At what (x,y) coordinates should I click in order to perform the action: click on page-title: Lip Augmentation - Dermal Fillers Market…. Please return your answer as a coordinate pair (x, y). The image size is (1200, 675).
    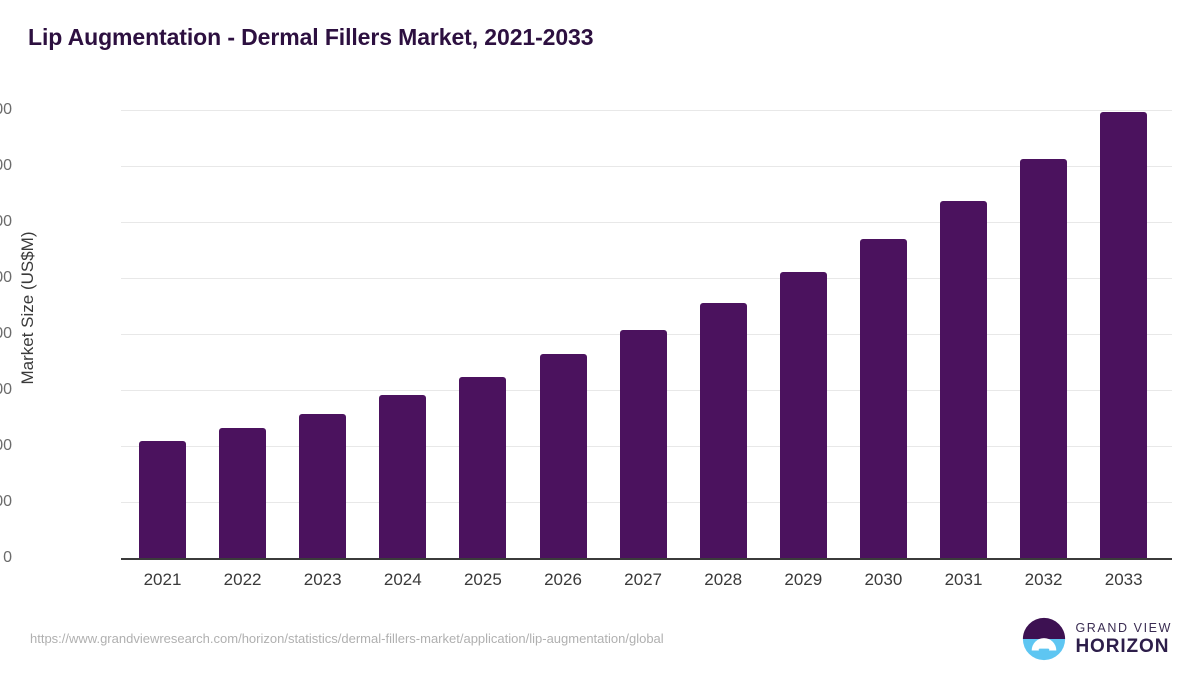
    Looking at the image, I should click on (311, 37).